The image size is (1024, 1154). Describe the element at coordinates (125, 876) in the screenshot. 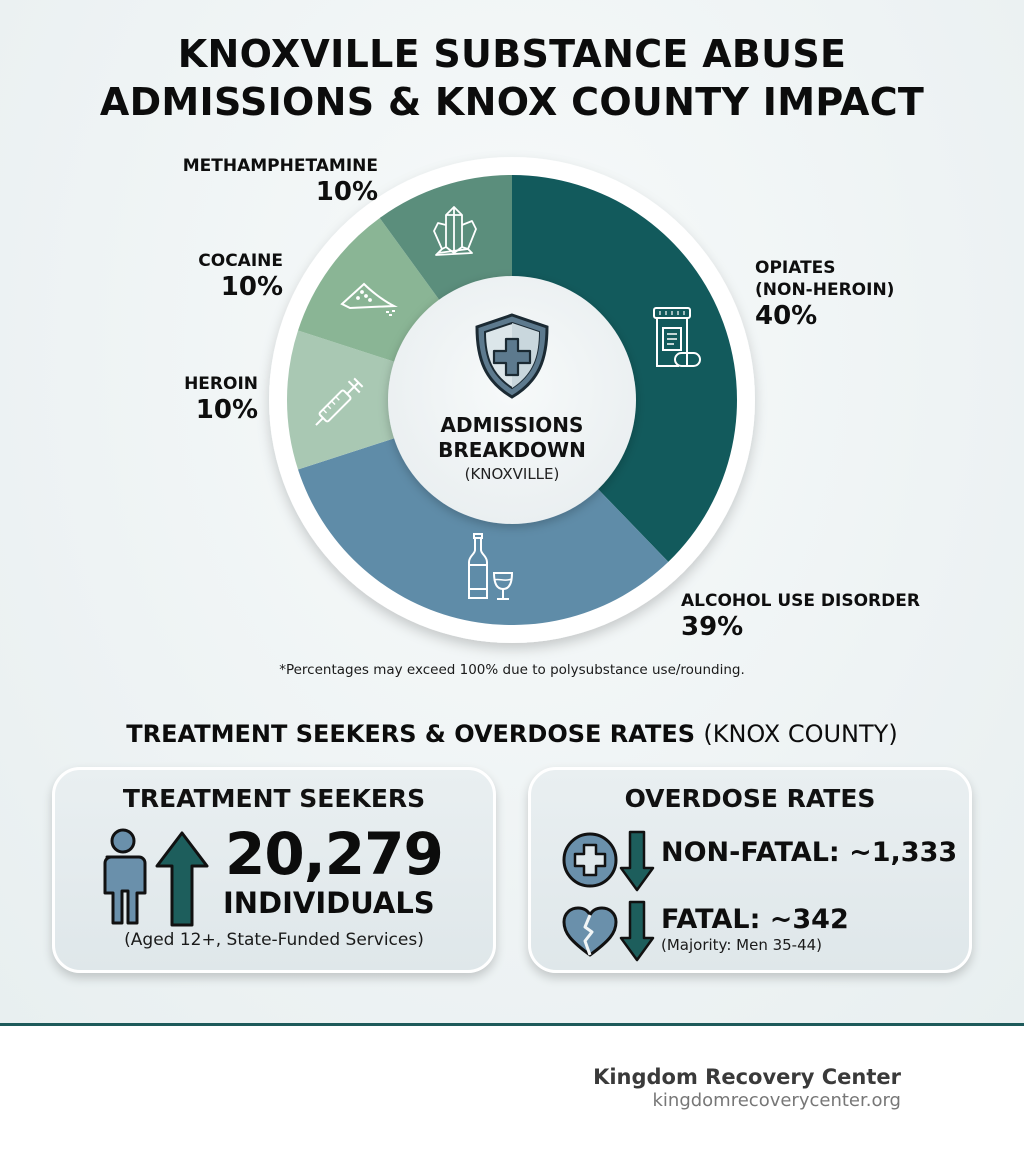

I see `person-icon` at that location.